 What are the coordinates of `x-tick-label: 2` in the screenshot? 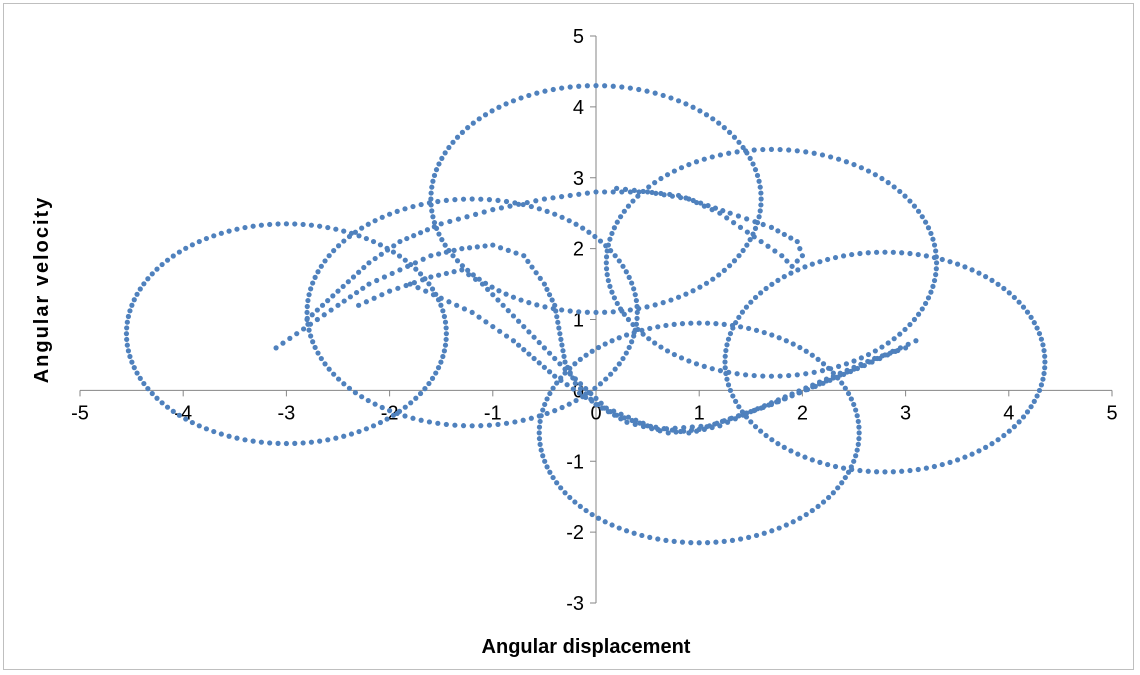 It's located at (802, 413).